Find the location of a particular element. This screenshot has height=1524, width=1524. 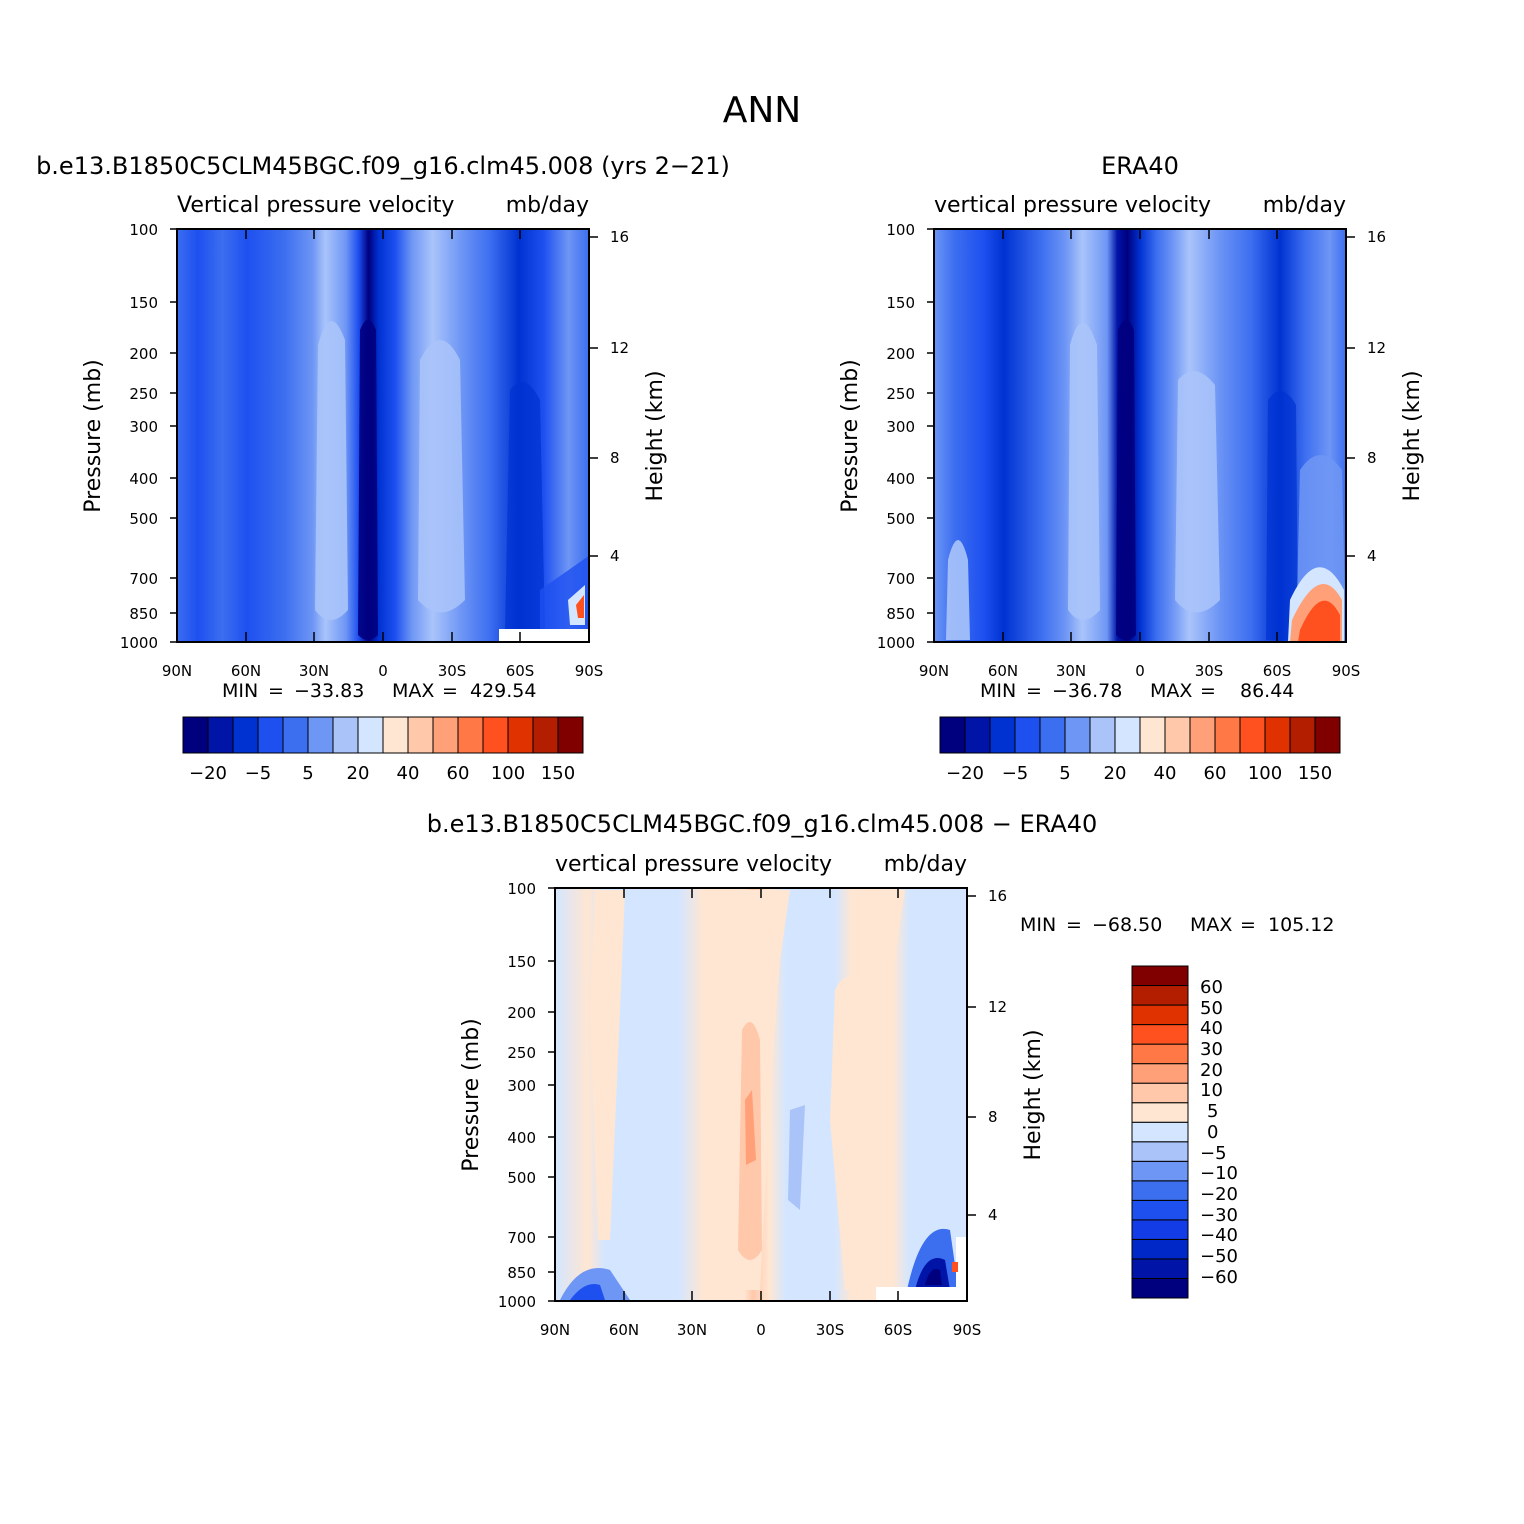

obs-cb-label: 150 is located at coordinates (1315, 773).